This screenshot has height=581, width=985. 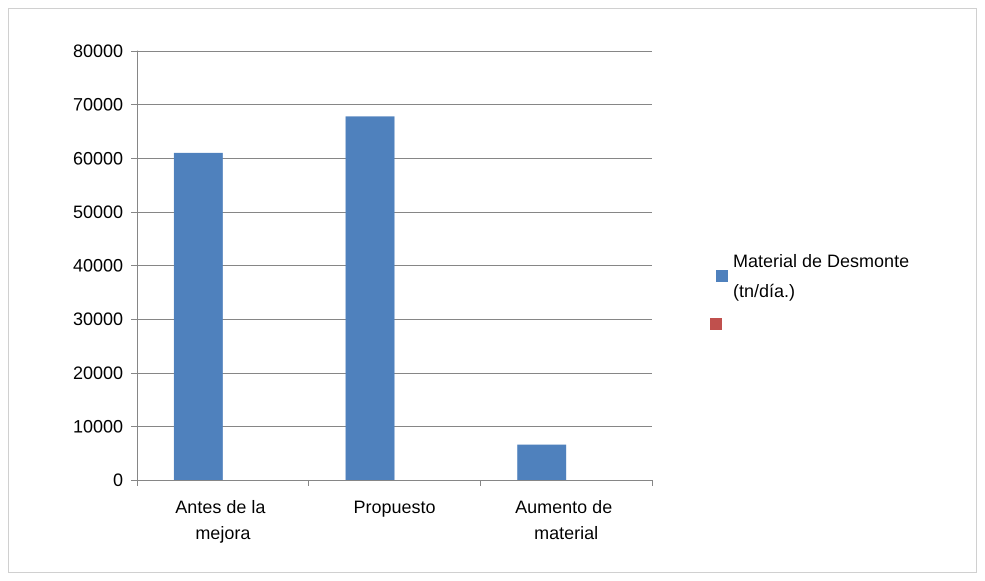 I want to click on y-tick-label: 30000, so click(x=97, y=319).